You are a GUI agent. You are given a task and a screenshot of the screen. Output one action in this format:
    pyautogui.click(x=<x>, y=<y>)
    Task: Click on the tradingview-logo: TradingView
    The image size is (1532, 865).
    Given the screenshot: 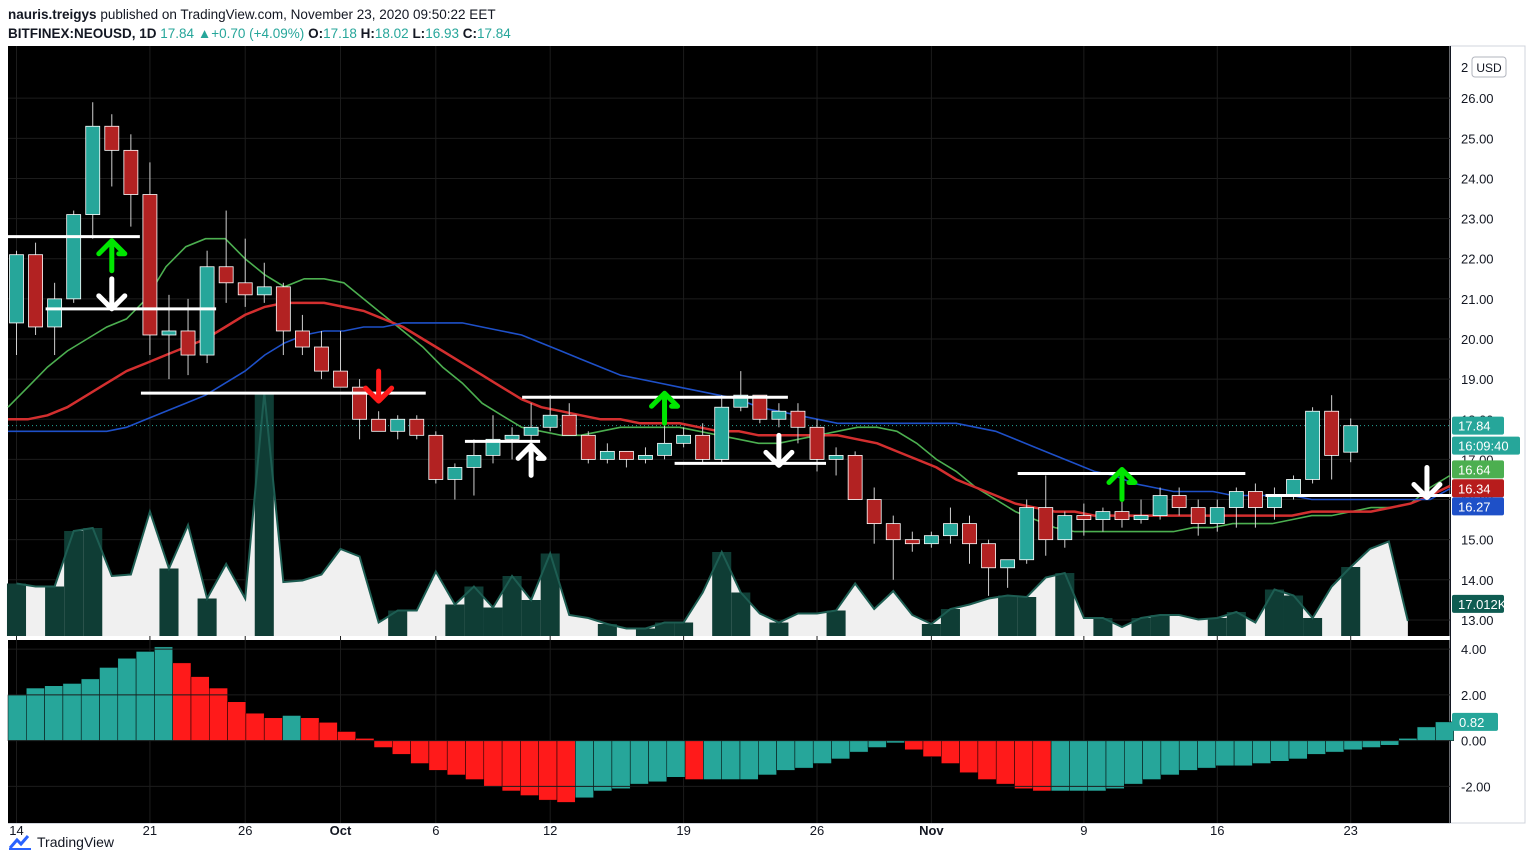 What is the action you would take?
    pyautogui.click(x=61, y=842)
    